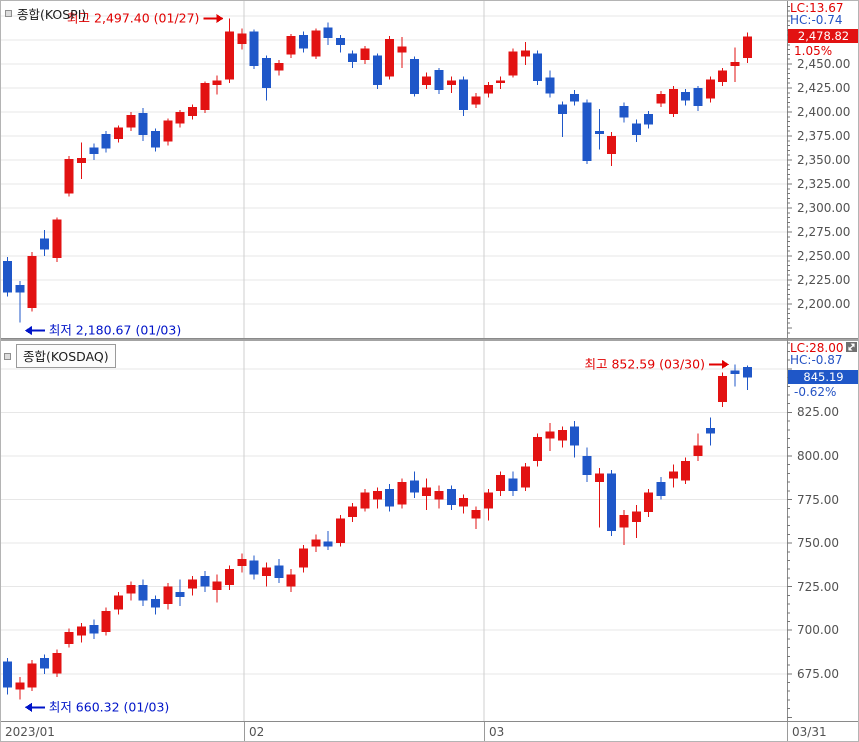 This screenshot has width=859, height=742. I want to click on price-tick-label: 2,250.00, so click(824, 256).